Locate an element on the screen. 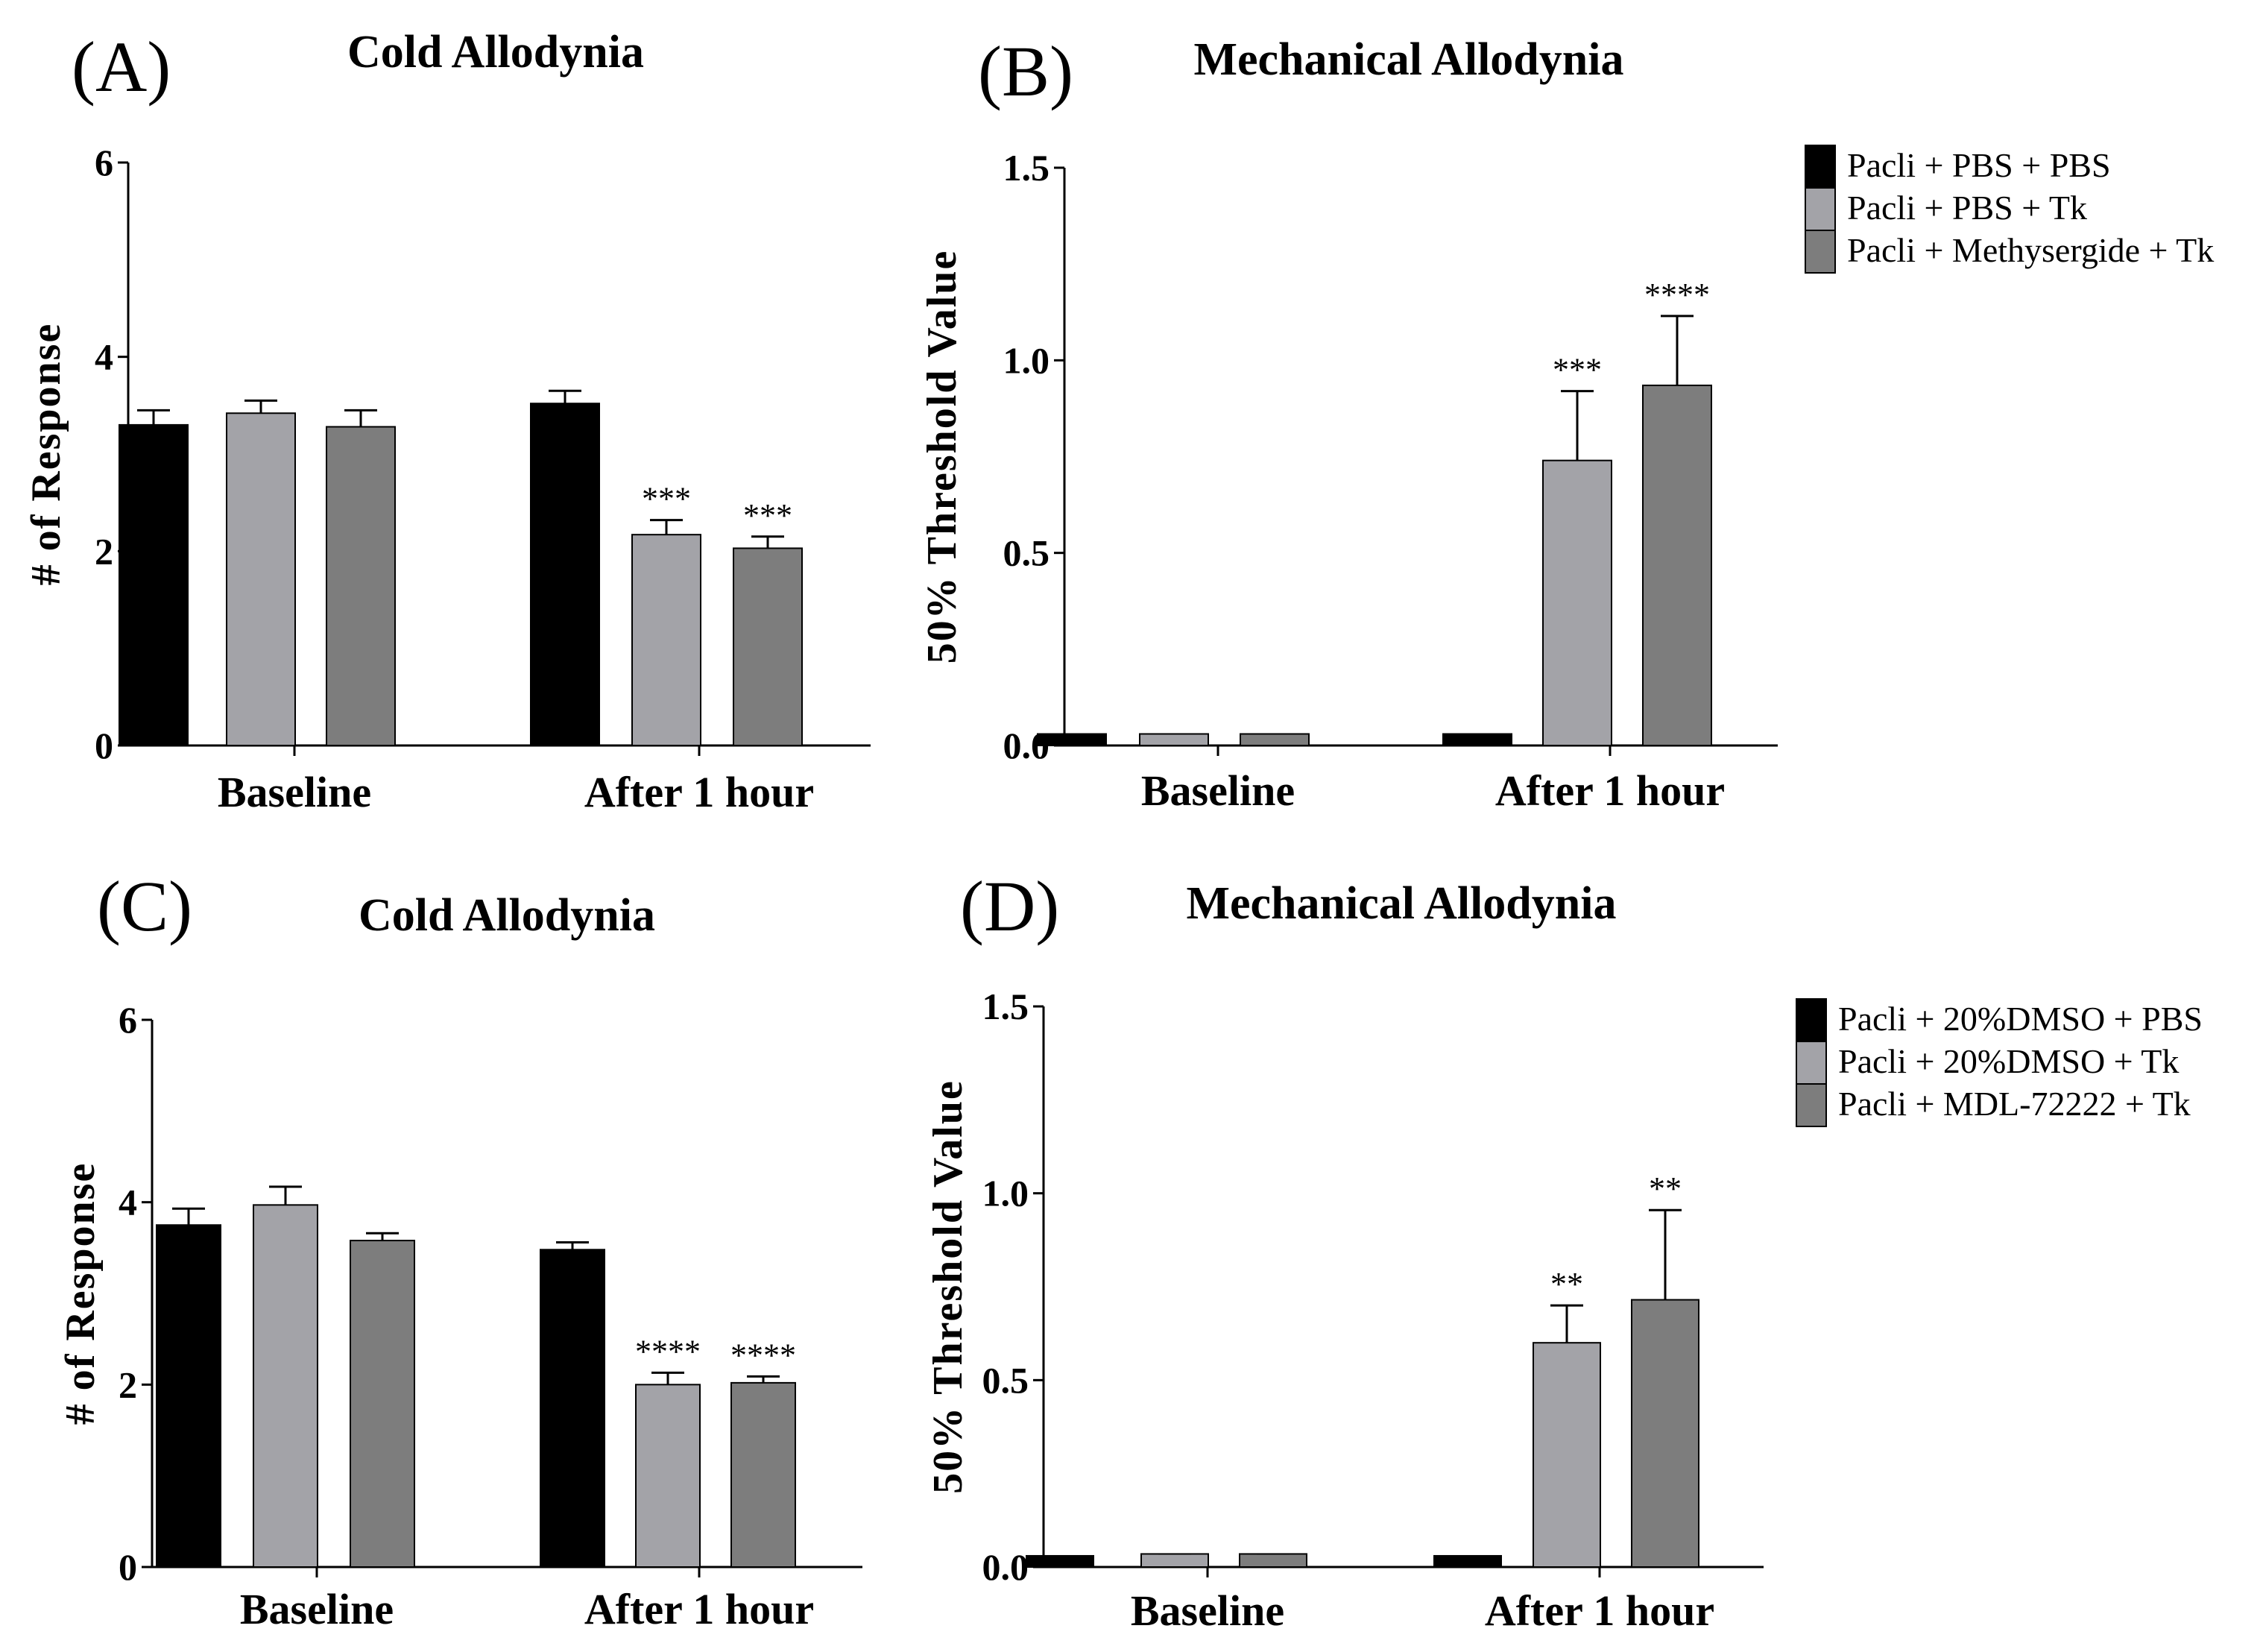 This screenshot has width=2263, height=1652. panel-letter: (C) is located at coordinates (144, 906).